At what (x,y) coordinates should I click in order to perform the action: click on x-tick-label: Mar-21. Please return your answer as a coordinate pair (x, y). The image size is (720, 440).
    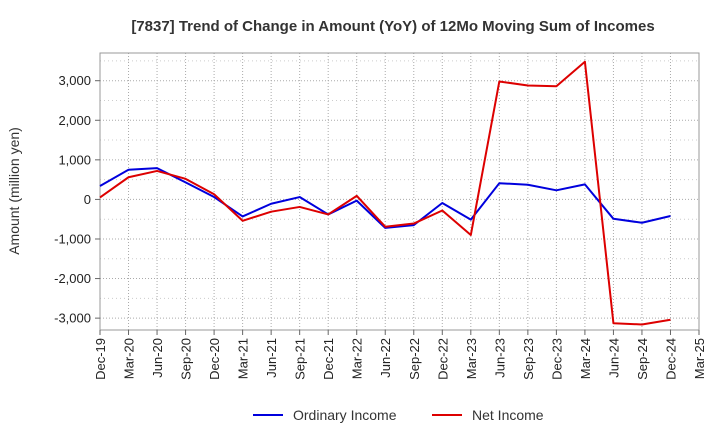
    Looking at the image, I should click on (243, 358).